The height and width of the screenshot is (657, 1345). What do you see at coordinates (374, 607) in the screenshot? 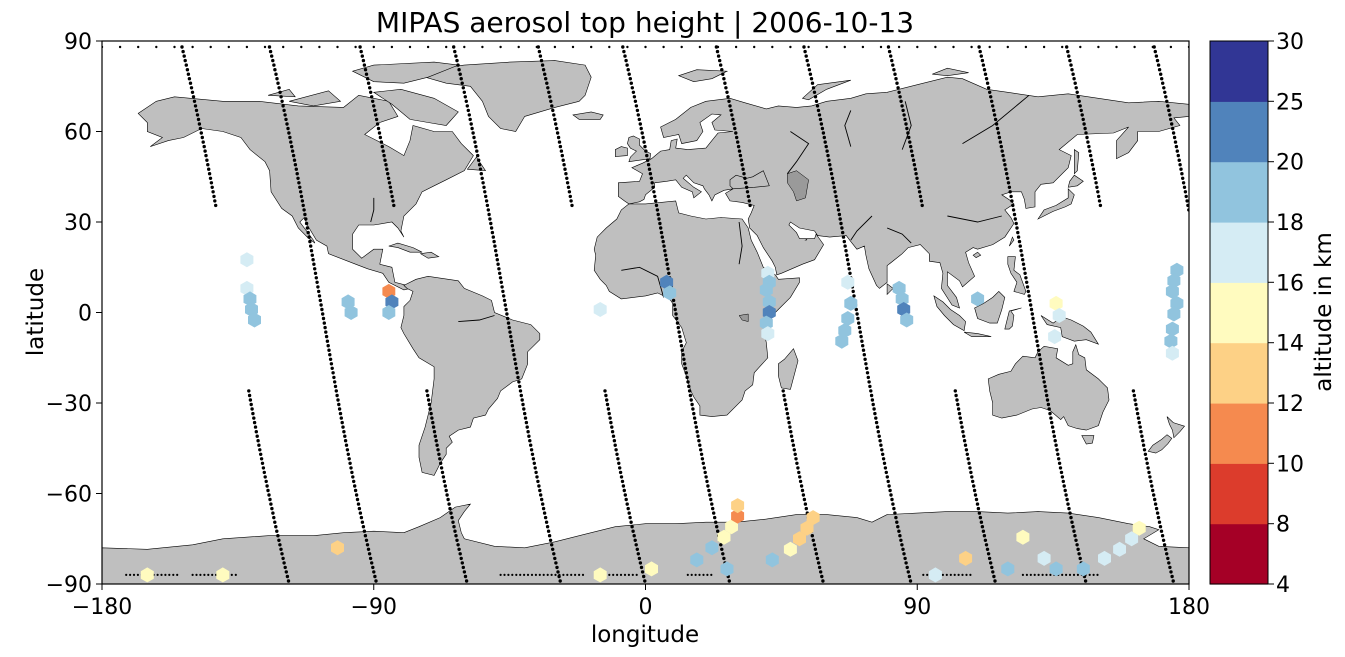
I see `x-tick-label: −90` at bounding box center [374, 607].